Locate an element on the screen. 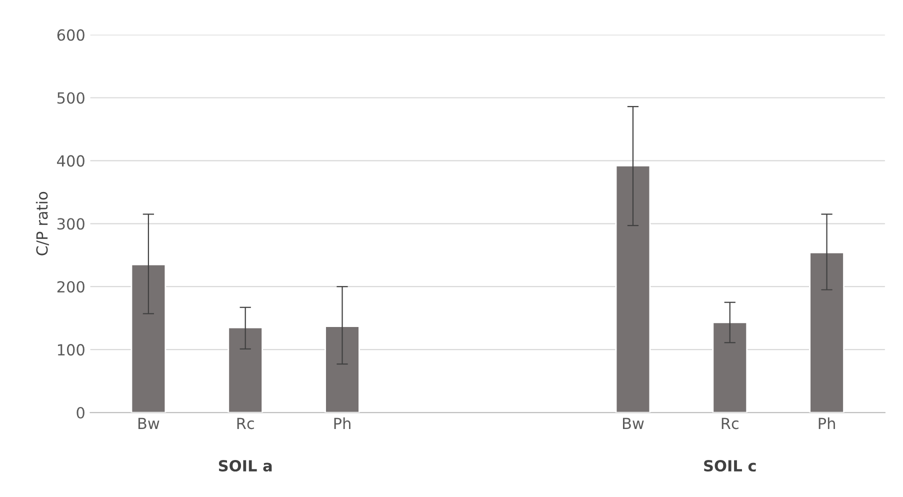 The height and width of the screenshot is (497, 903). y-tick-label: 0 is located at coordinates (80, 412).